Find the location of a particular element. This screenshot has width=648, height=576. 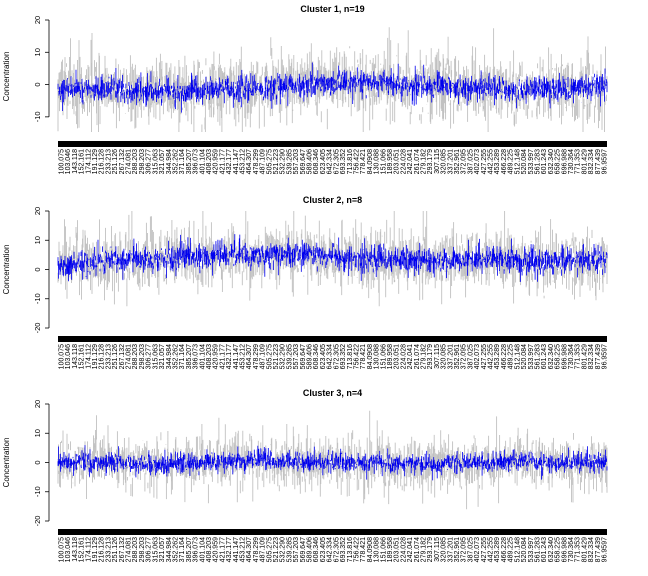

x-tick-label: 337.201 is located at coordinates (450, 549).